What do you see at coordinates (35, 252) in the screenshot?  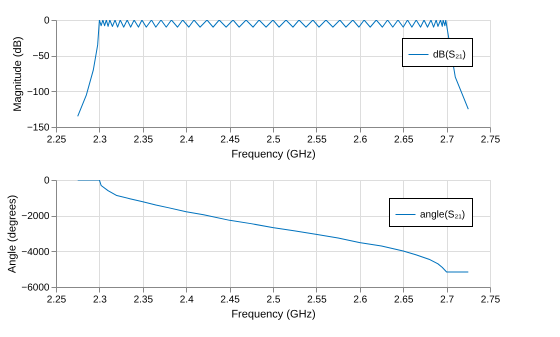 I see `y-tick-label: −4000` at bounding box center [35, 252].